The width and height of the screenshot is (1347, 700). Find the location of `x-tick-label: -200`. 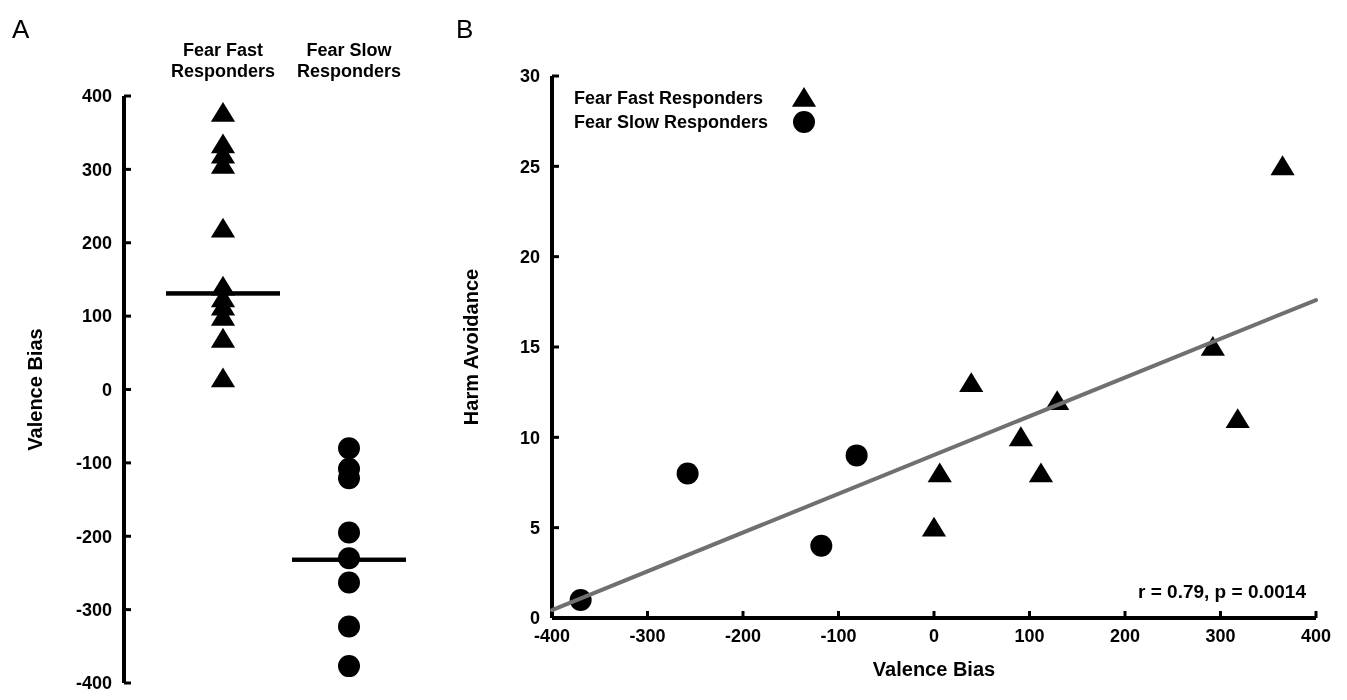

x-tick-label: -200 is located at coordinates (743, 636).